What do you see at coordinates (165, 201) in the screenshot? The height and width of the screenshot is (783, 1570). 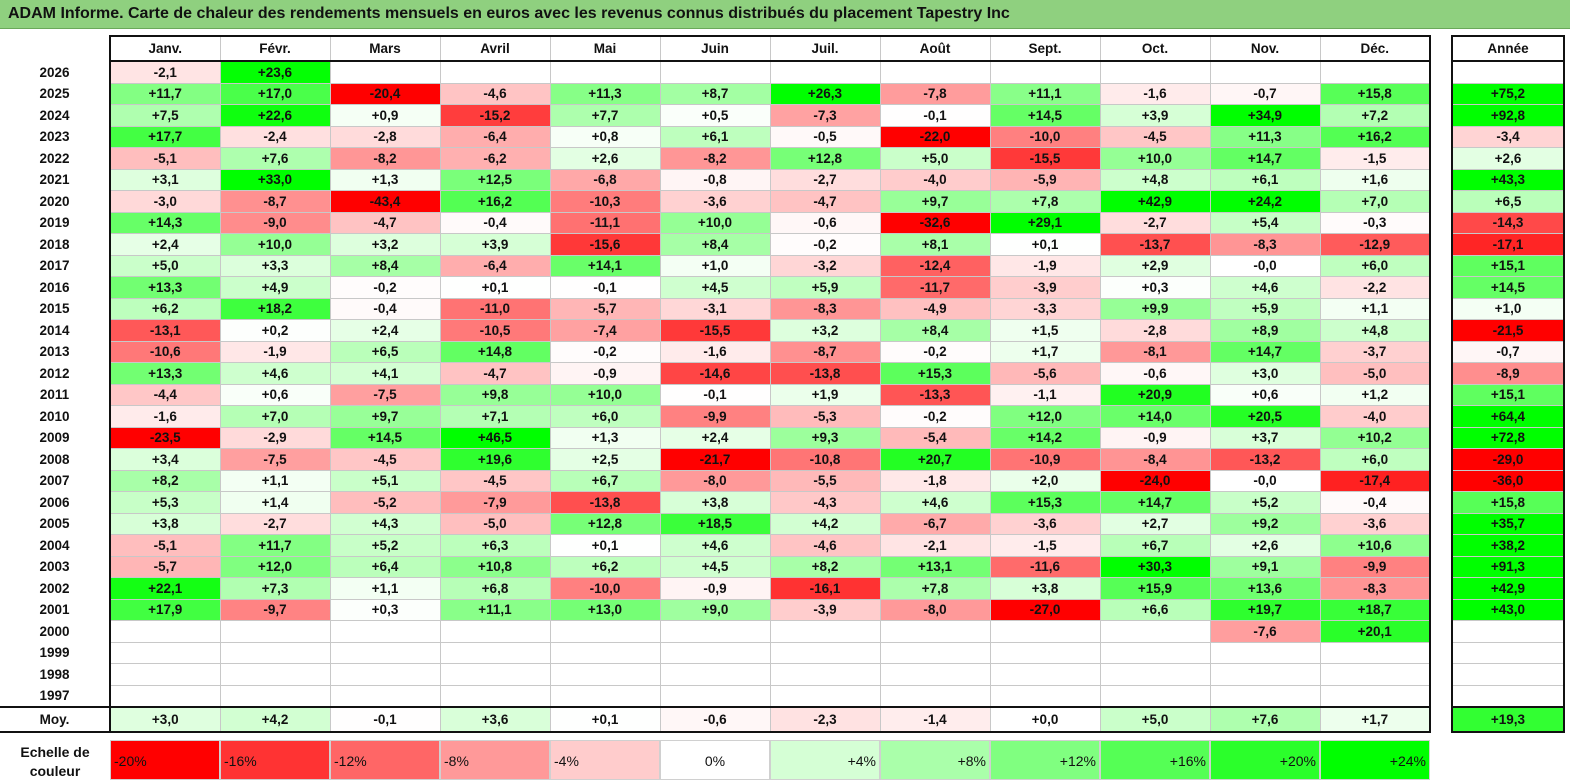 I see `heatmap-cell: -3,0` at bounding box center [165, 201].